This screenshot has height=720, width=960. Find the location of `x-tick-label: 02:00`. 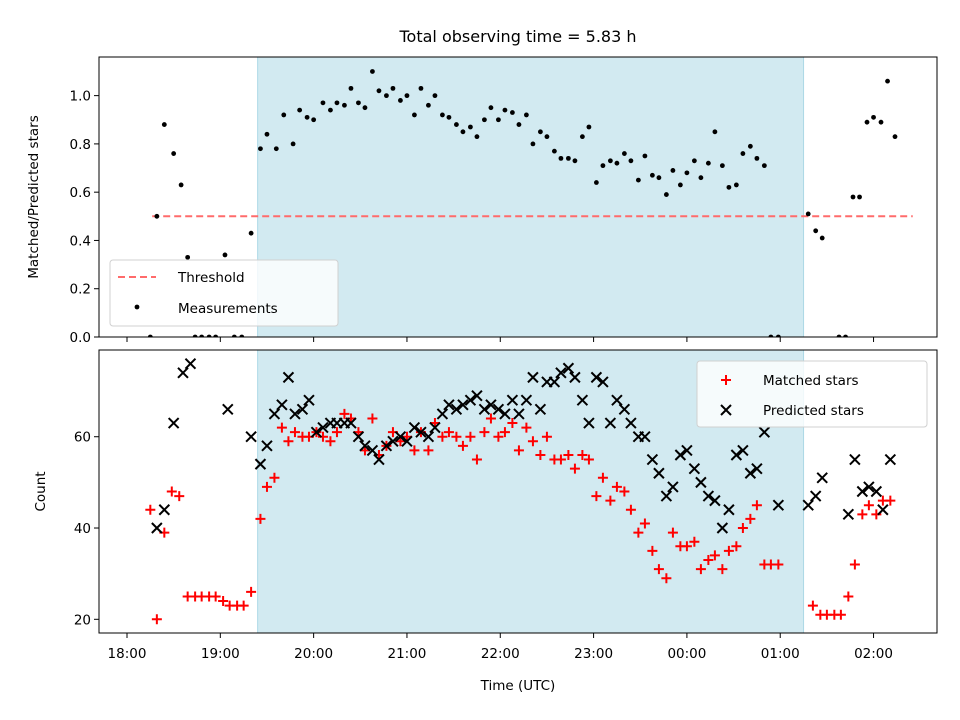

x-tick-label: 02:00 is located at coordinates (873, 654).